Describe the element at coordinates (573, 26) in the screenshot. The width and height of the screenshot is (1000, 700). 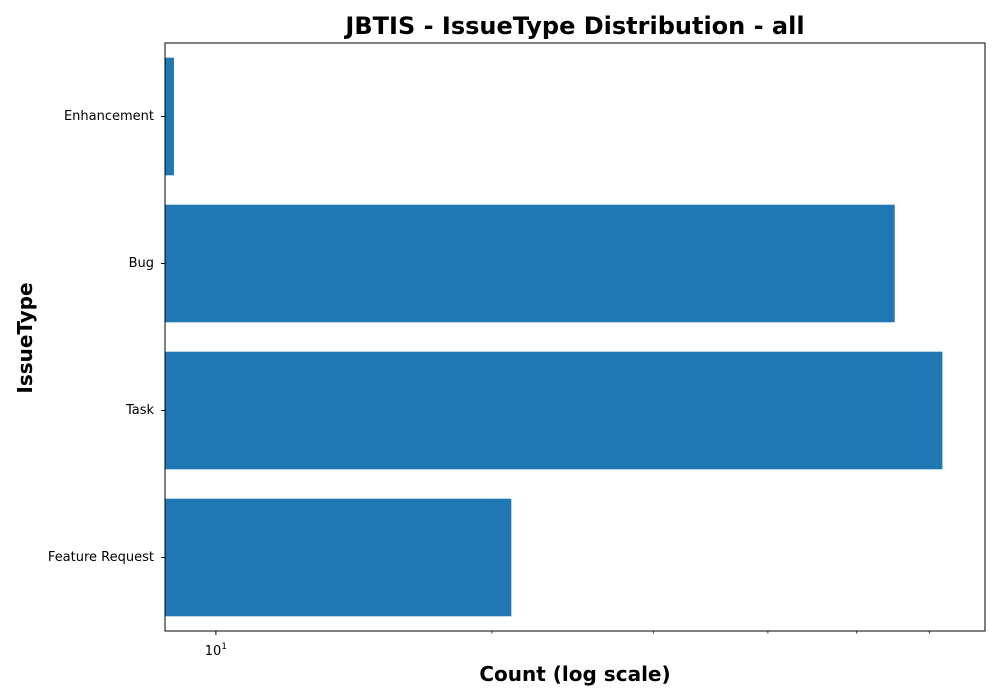
I see `chart-title: JBTIS - IssueType Distribution - all` at that location.